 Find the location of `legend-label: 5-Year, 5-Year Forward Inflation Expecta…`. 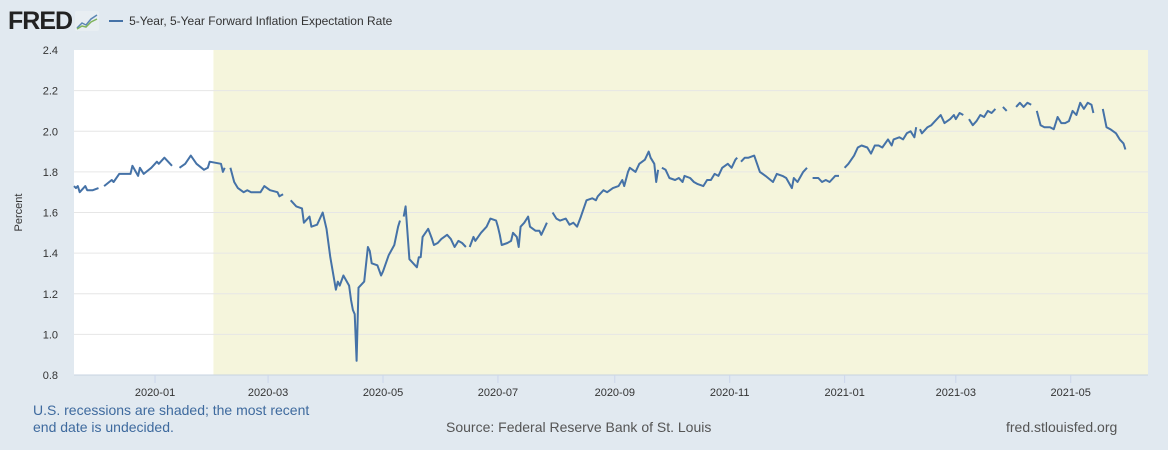

legend-label: 5-Year, 5-Year Forward Inflation Expecta… is located at coordinates (261, 21).